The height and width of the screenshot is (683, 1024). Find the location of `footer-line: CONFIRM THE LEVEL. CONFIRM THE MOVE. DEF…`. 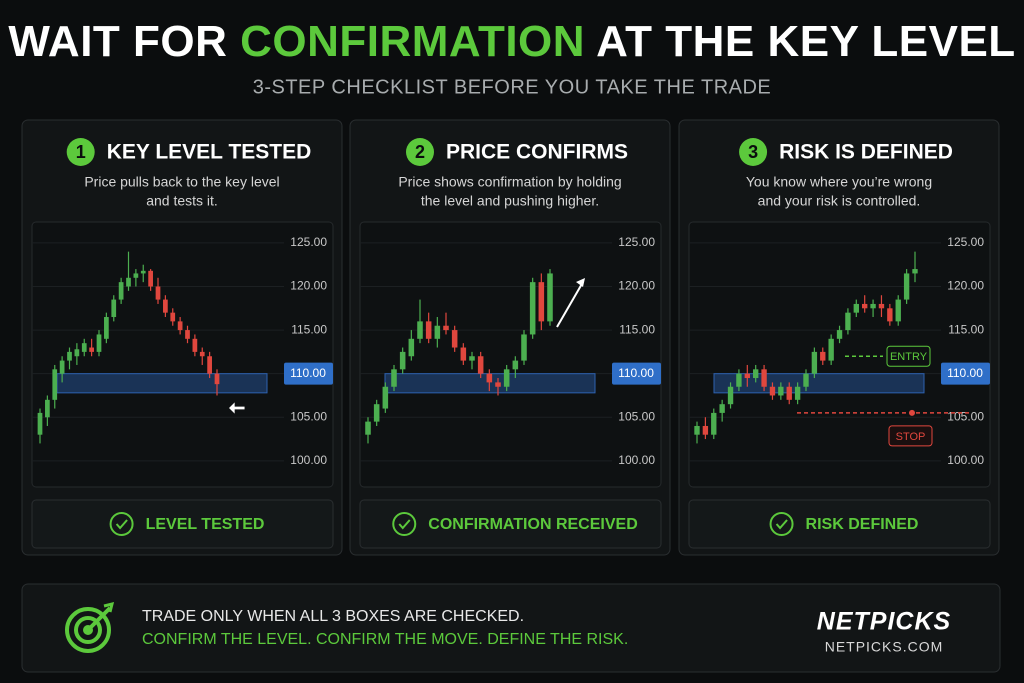

footer-line: CONFIRM THE LEVEL. CONFIRM THE MOVE. DEF… is located at coordinates (385, 639).